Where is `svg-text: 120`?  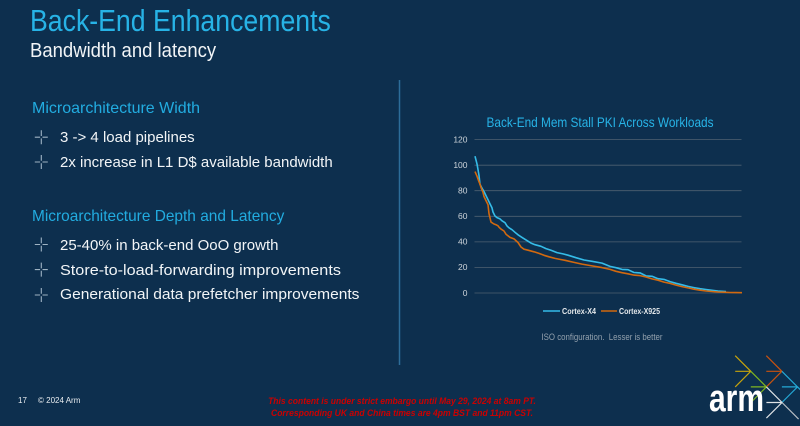
svg-text: 120 is located at coordinates (460, 139).